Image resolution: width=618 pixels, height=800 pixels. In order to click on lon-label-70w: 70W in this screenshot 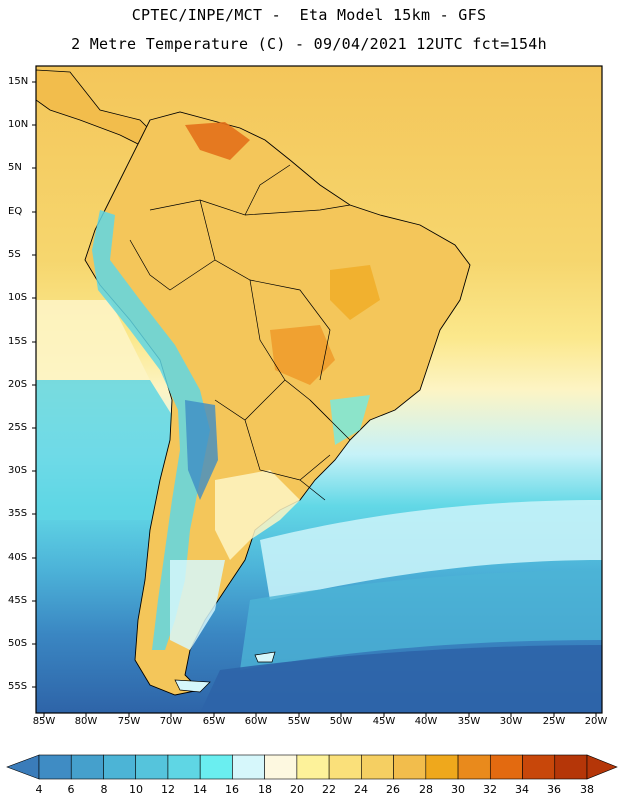, I will do `click(171, 721)`.